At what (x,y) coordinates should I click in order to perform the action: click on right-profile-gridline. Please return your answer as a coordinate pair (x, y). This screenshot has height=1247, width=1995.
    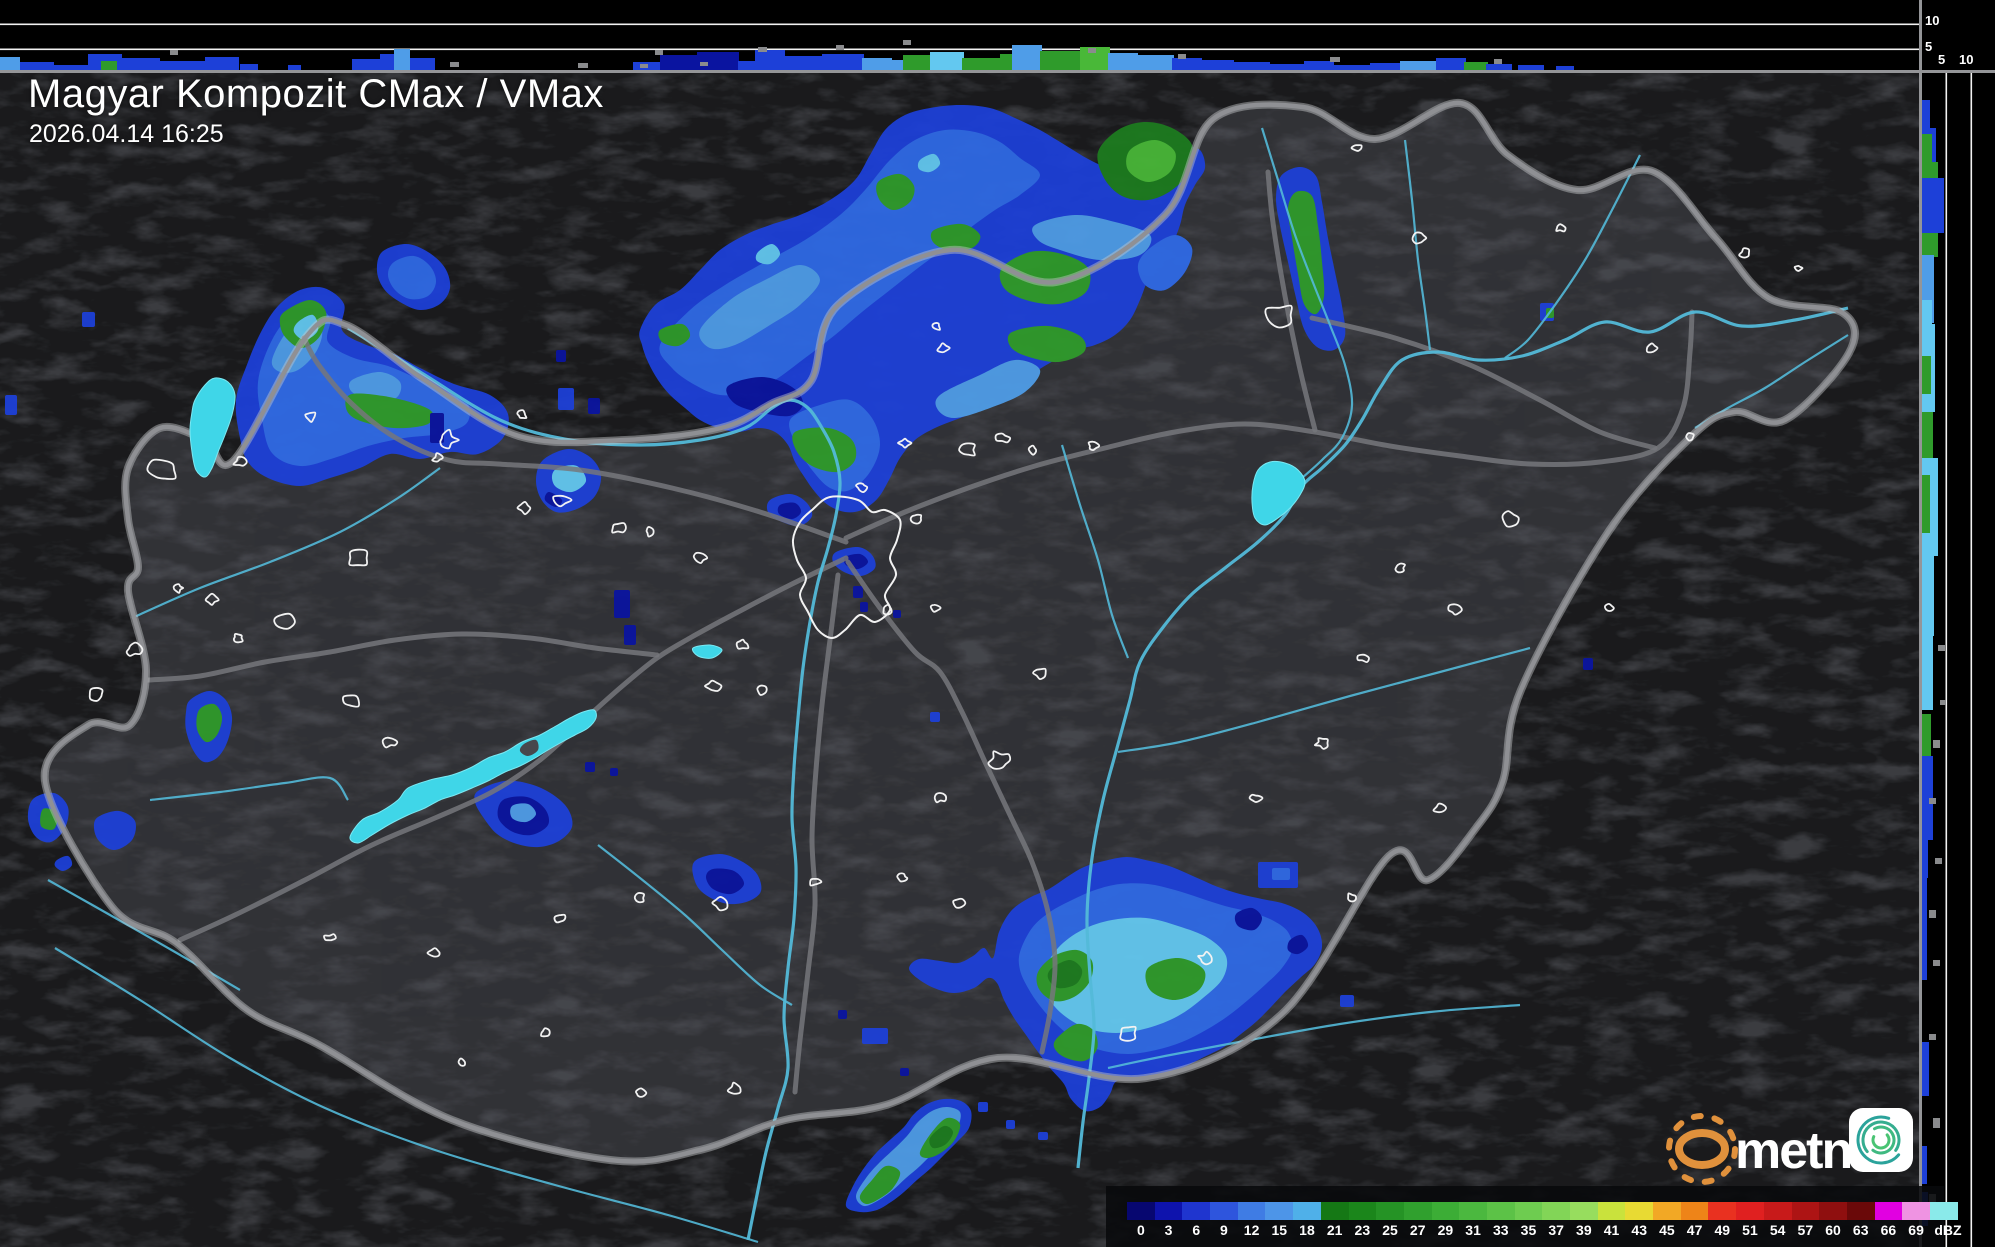
    Looking at the image, I should click on (1946, 659).